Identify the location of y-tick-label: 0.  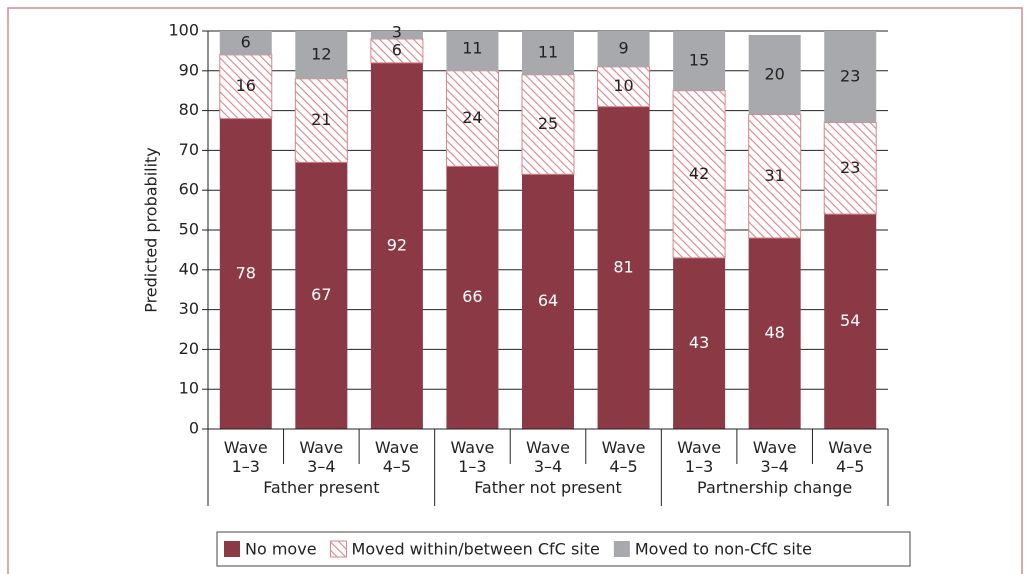
(194, 428).